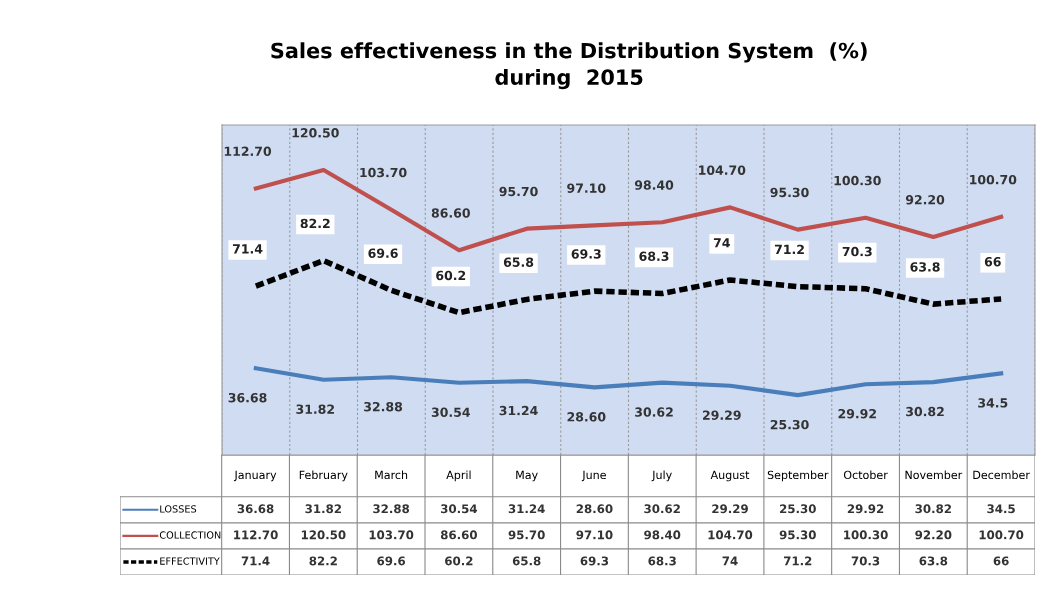  I want to click on data-label: 120.50, so click(323, 535).